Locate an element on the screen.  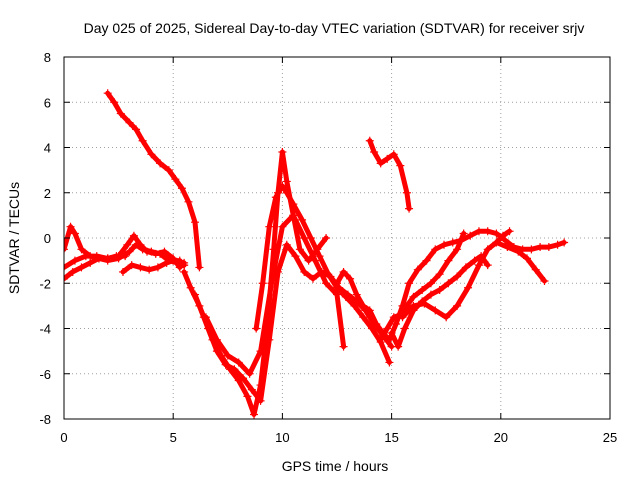
x-tick-label: 5 is located at coordinates (173, 437).